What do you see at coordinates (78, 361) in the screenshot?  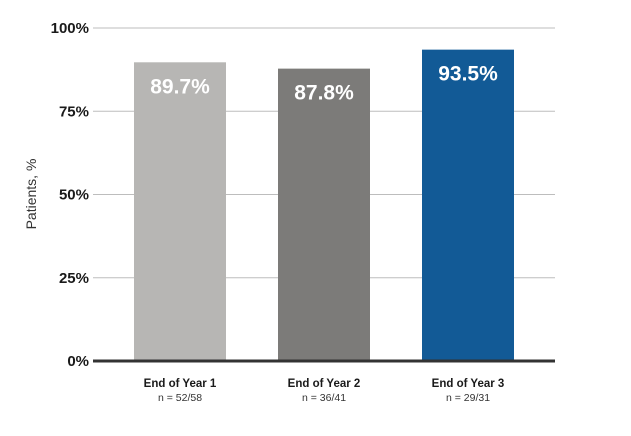 I see `y-tick-label: 0%` at bounding box center [78, 361].